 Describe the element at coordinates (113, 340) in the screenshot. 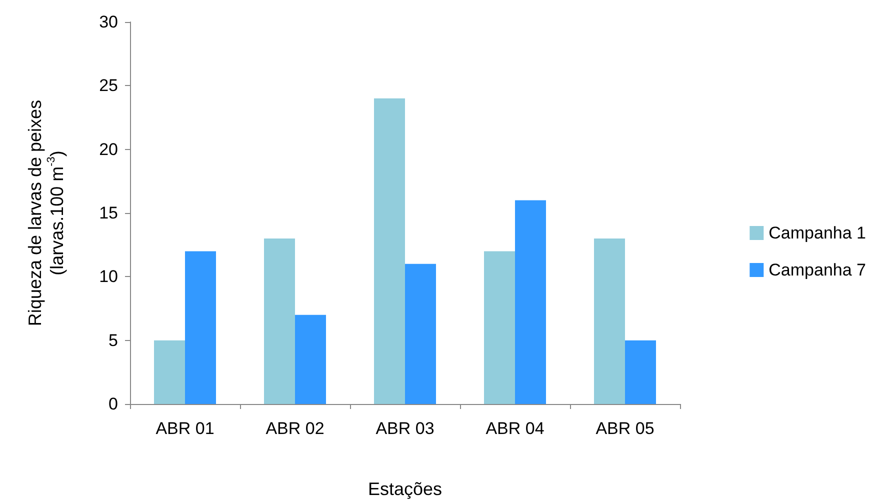

I see `y-tick-label: 5` at that location.